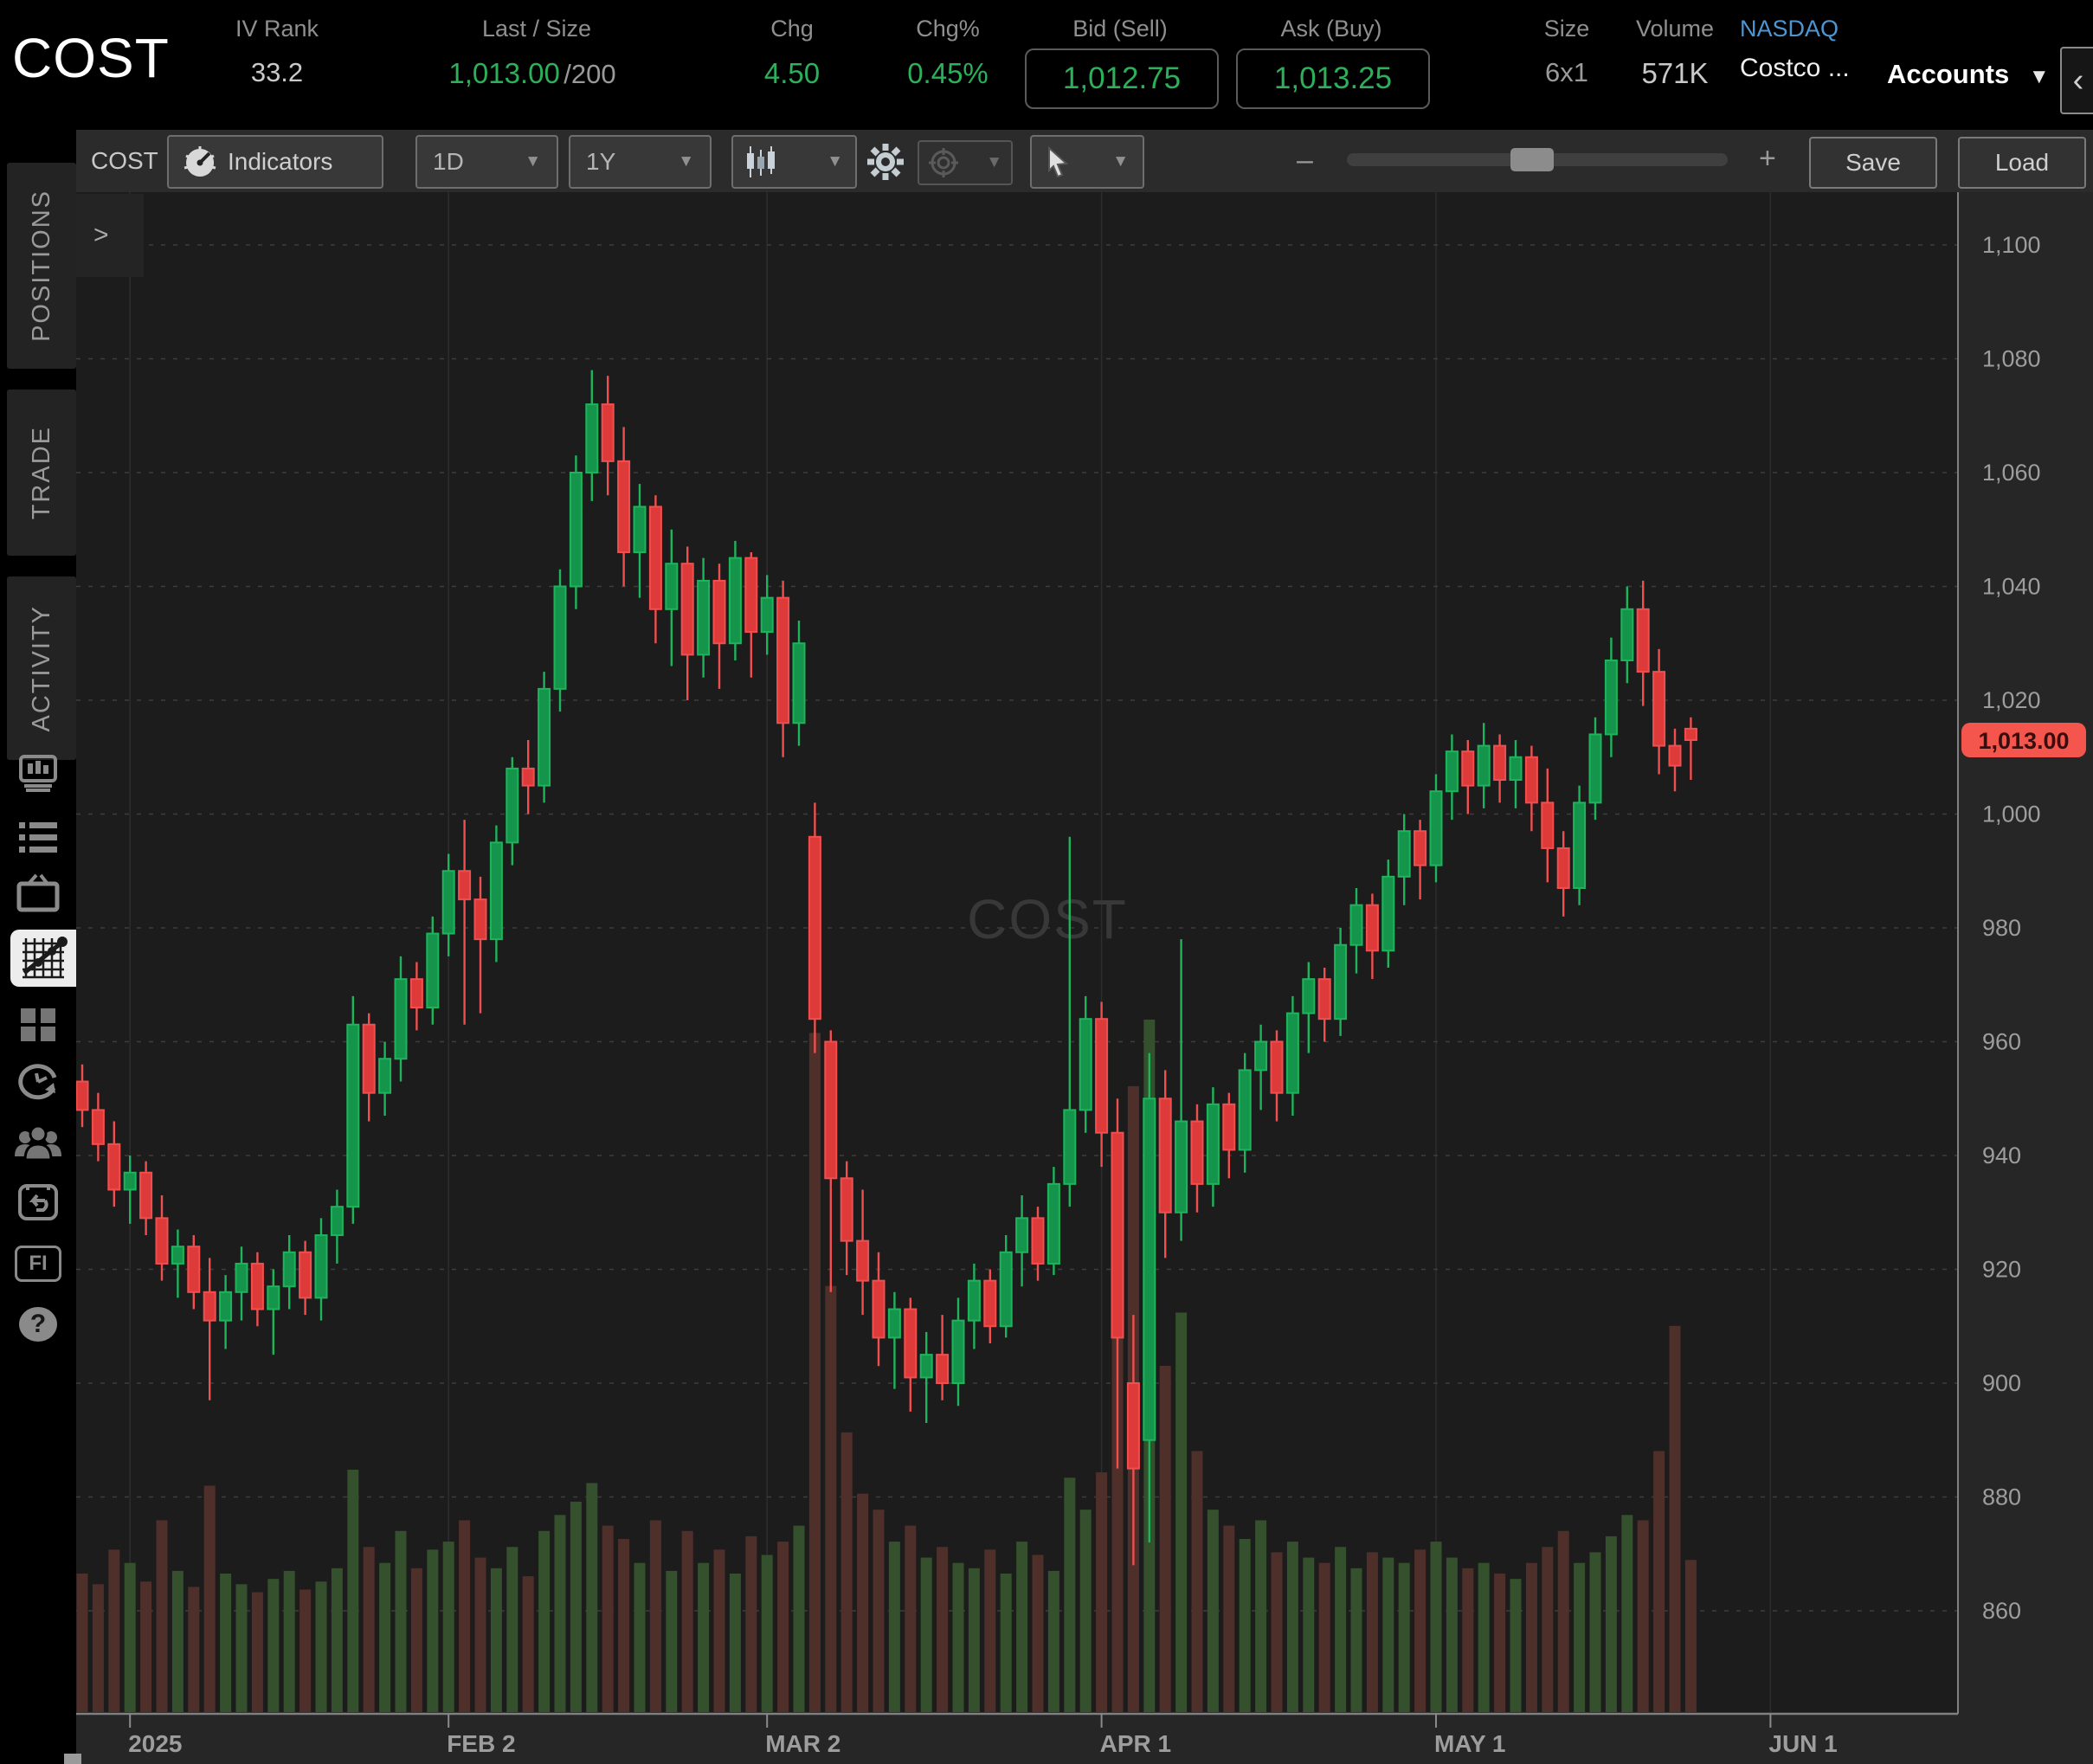 This screenshot has height=1764, width=2093. What do you see at coordinates (1767, 158) in the screenshot?
I see `zoom-in-button: +` at bounding box center [1767, 158].